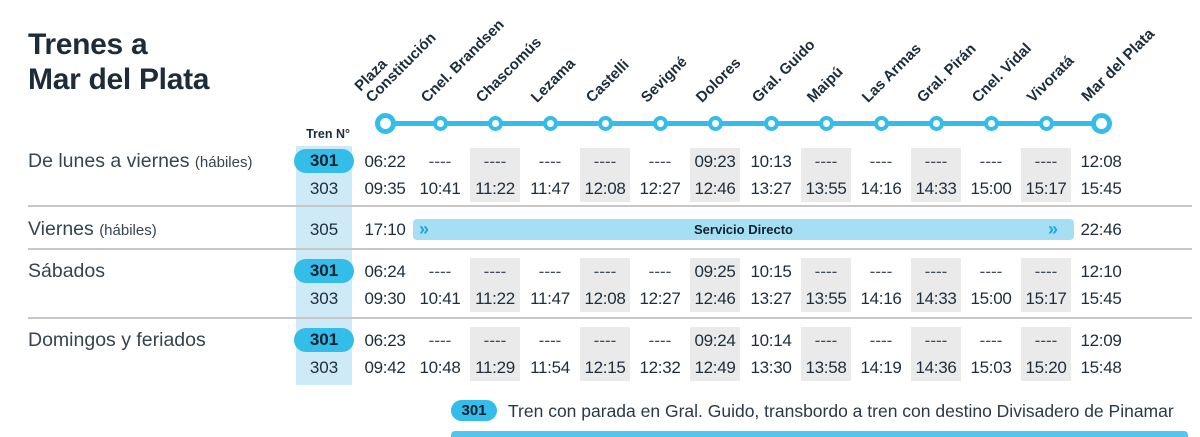 The image size is (1200, 437). What do you see at coordinates (771, 161) in the screenshot?
I see `time-cell: 10:13` at bounding box center [771, 161].